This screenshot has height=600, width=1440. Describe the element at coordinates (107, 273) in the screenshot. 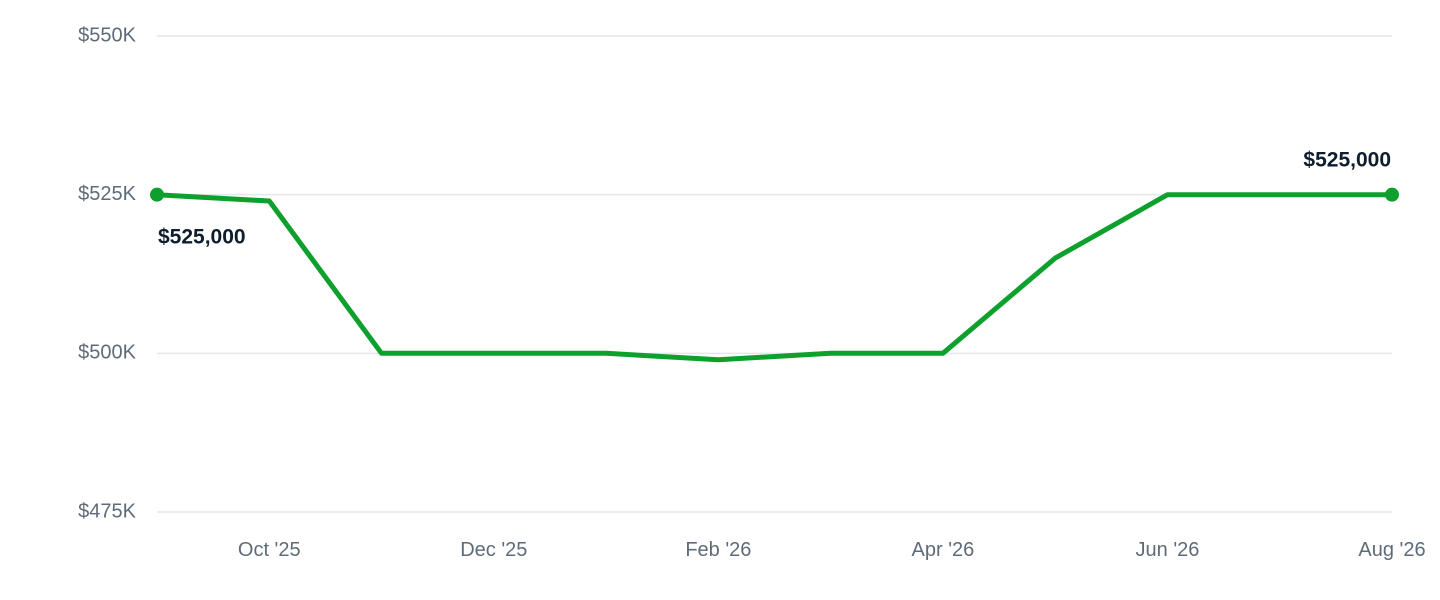

I see `y-axis-ticks: $550K $525K $500K $475K` at that location.